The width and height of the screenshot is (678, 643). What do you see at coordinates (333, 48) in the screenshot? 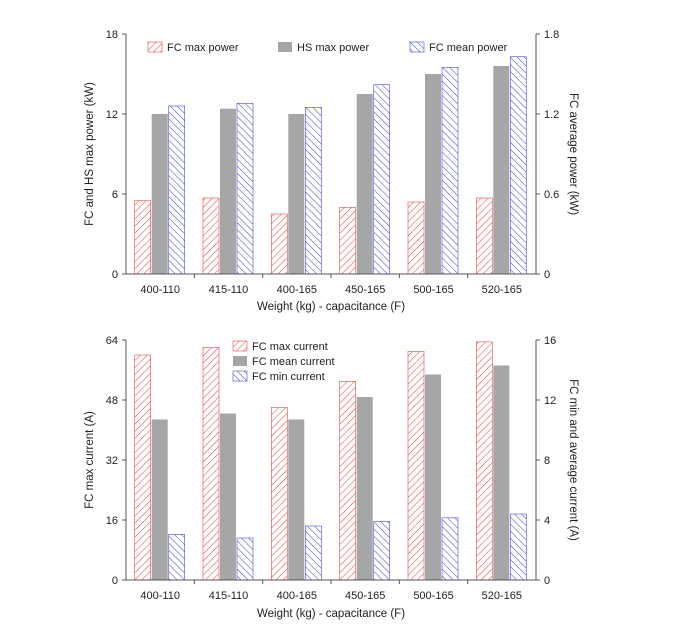
I see `legend-label: HS max power` at bounding box center [333, 48].